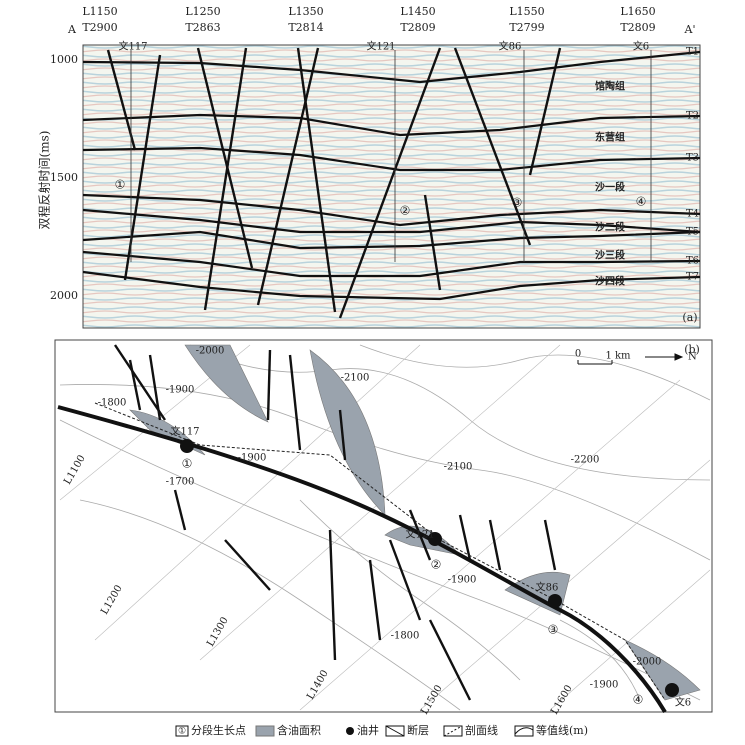 The image size is (745, 745). What do you see at coordinates (481, 730) in the screenshot?
I see `legend-label: 剖面线` at bounding box center [481, 730].